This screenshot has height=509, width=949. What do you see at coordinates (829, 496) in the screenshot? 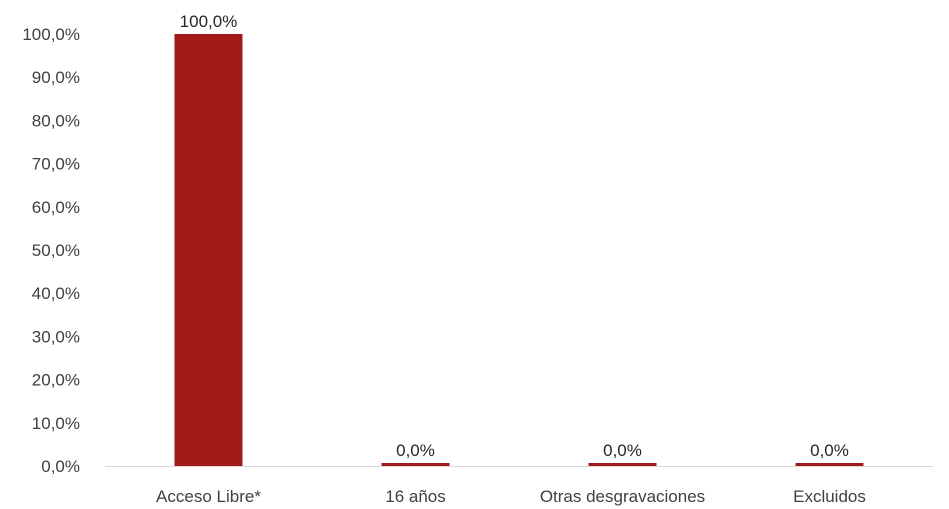
I see `x-category-label: Excluidos` at bounding box center [829, 496].